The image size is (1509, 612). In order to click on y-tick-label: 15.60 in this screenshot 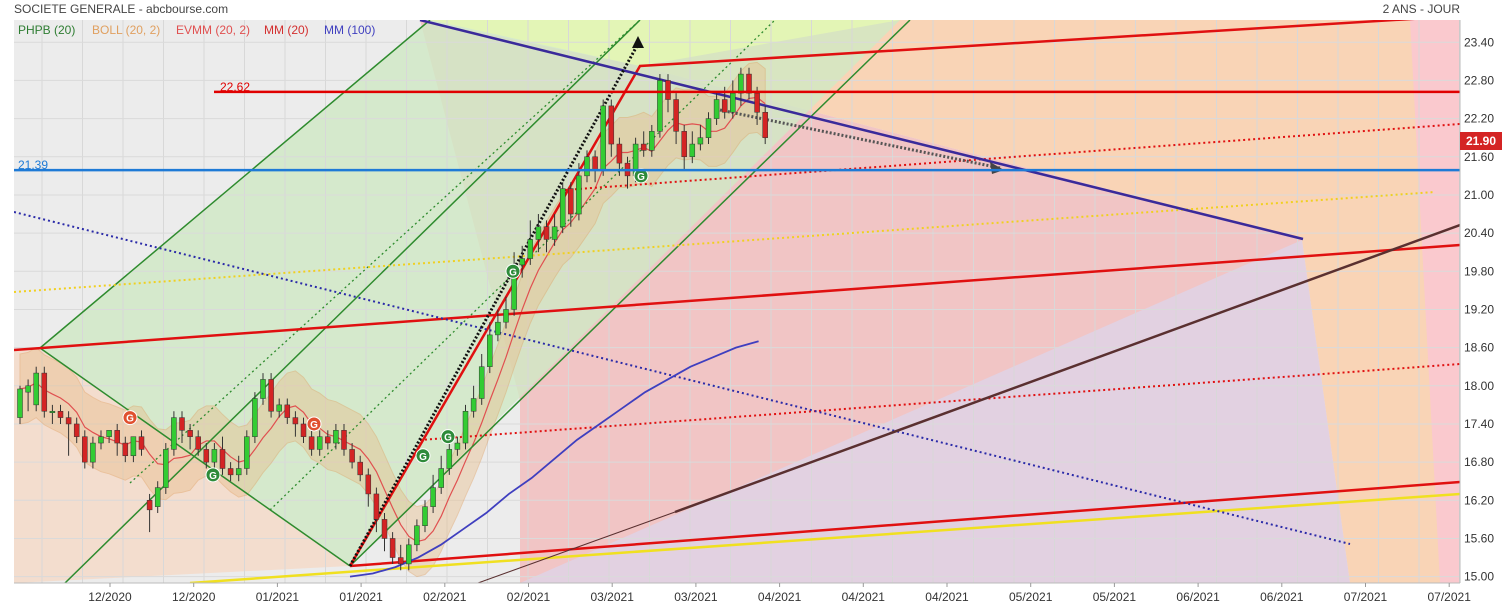, I will do `click(1479, 538)`.